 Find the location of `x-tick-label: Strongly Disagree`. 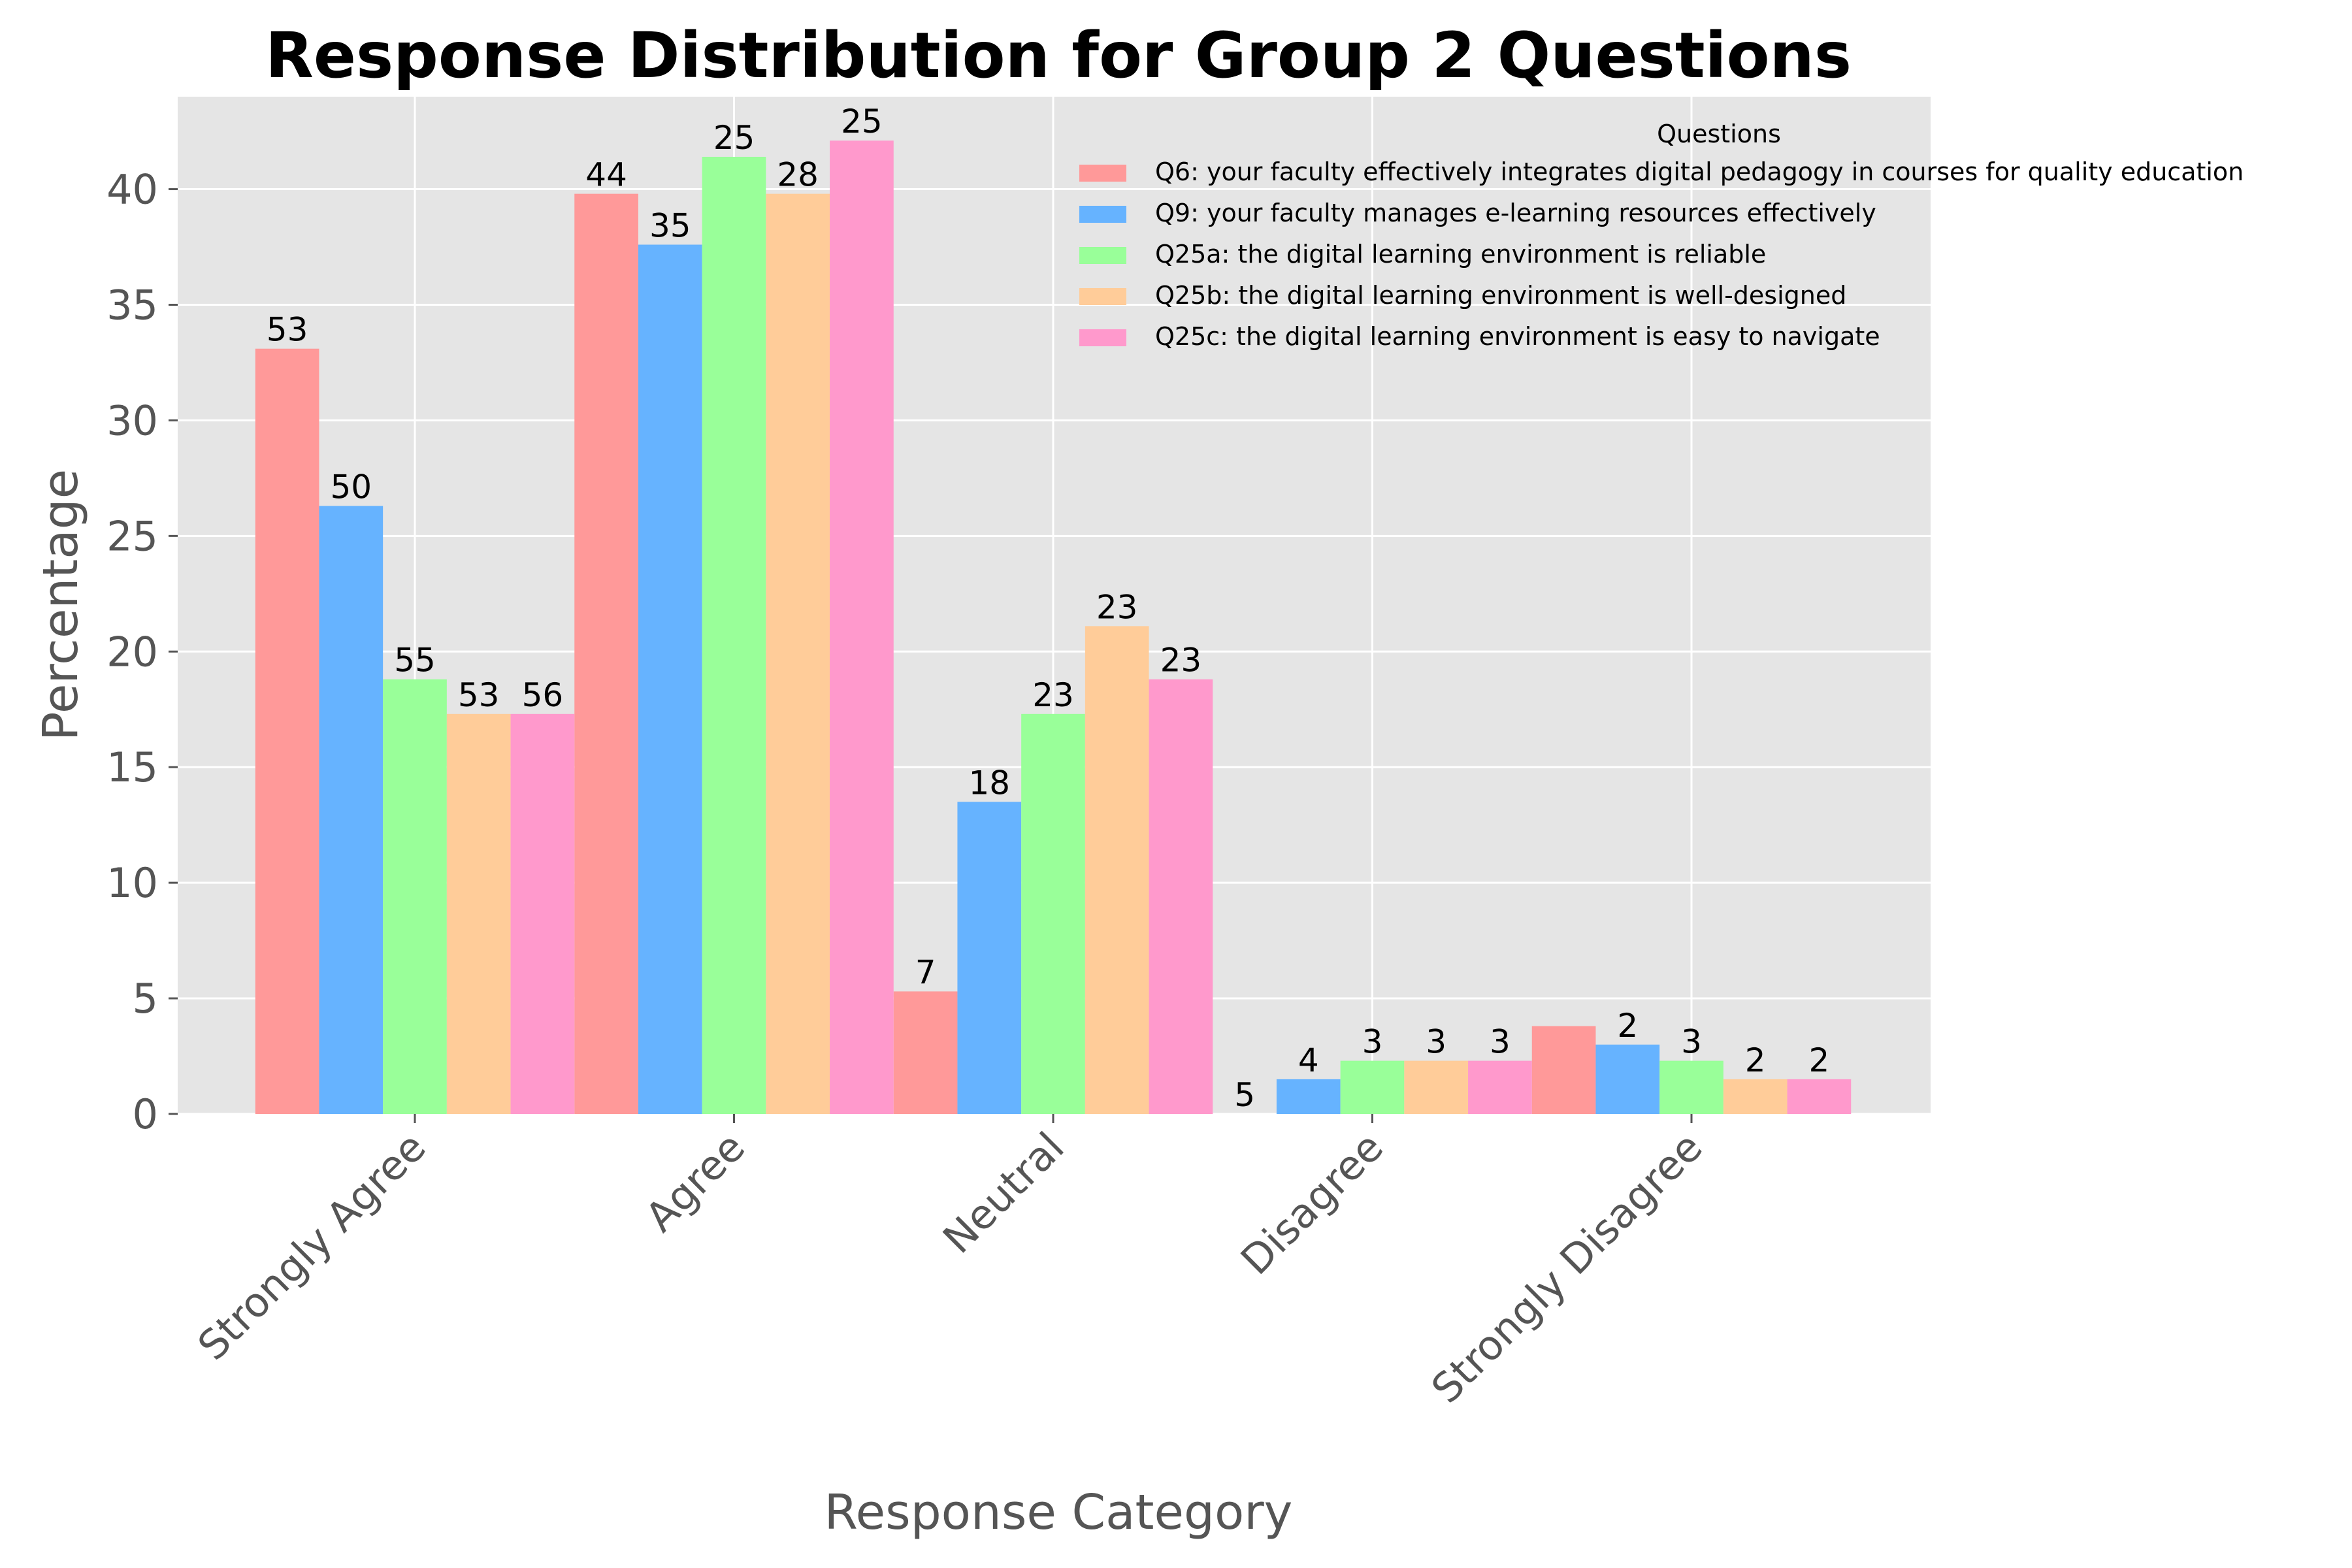

x-tick-label: Strongly Disagree is located at coordinates (1567, 1268).